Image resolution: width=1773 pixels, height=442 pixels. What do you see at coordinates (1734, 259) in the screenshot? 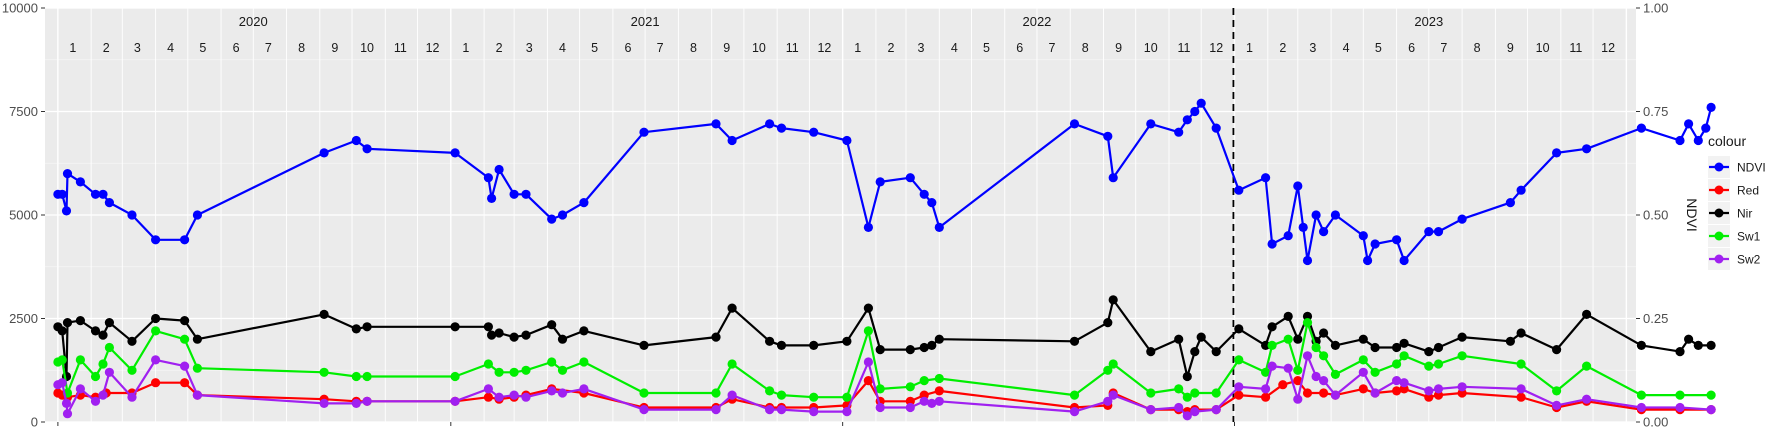
I see `legend-item-sw2: Sw2` at bounding box center [1734, 259].